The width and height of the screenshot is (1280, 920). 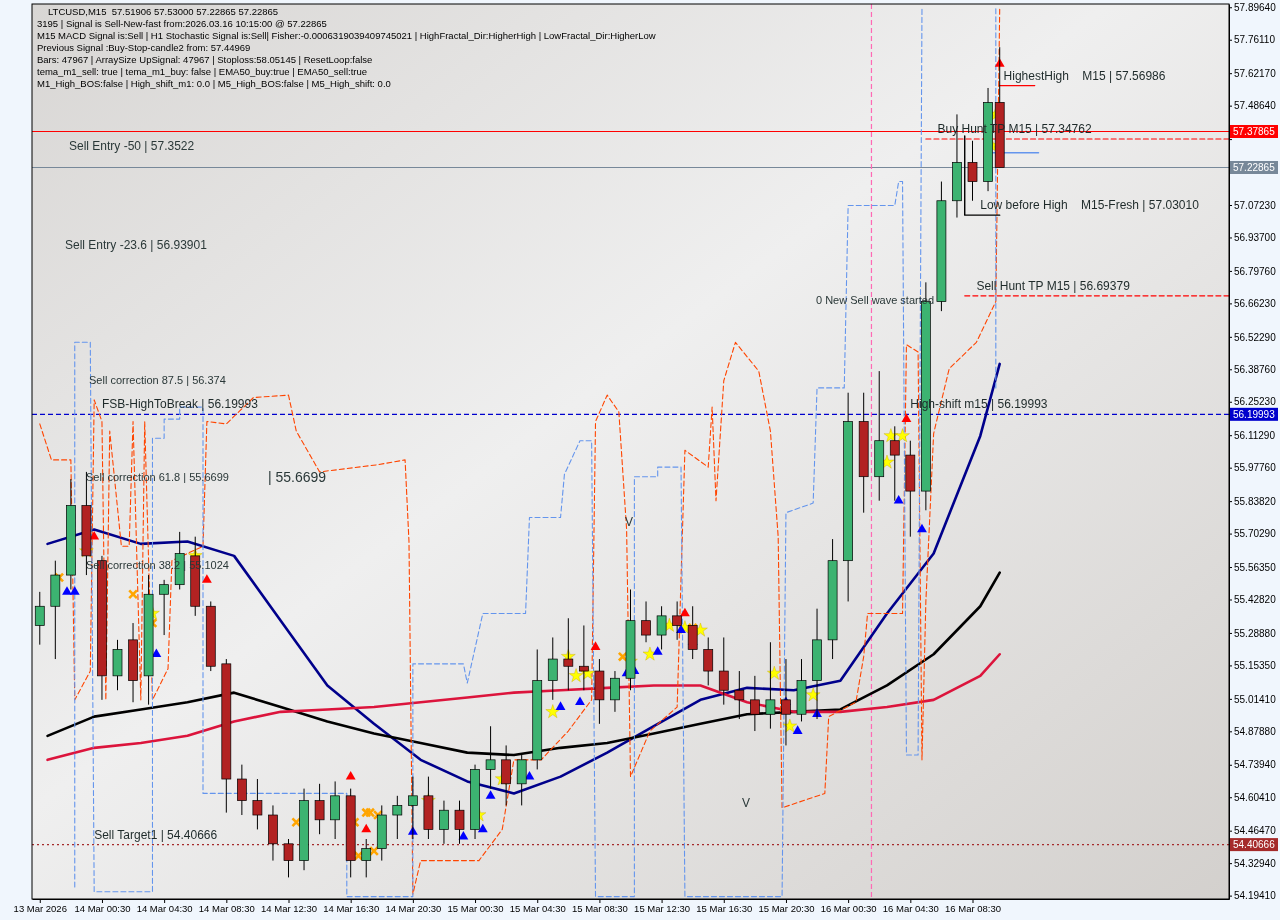 What do you see at coordinates (973, 908) in the screenshot?
I see `x-tick-label: 16 Mar 08:30` at bounding box center [973, 908].